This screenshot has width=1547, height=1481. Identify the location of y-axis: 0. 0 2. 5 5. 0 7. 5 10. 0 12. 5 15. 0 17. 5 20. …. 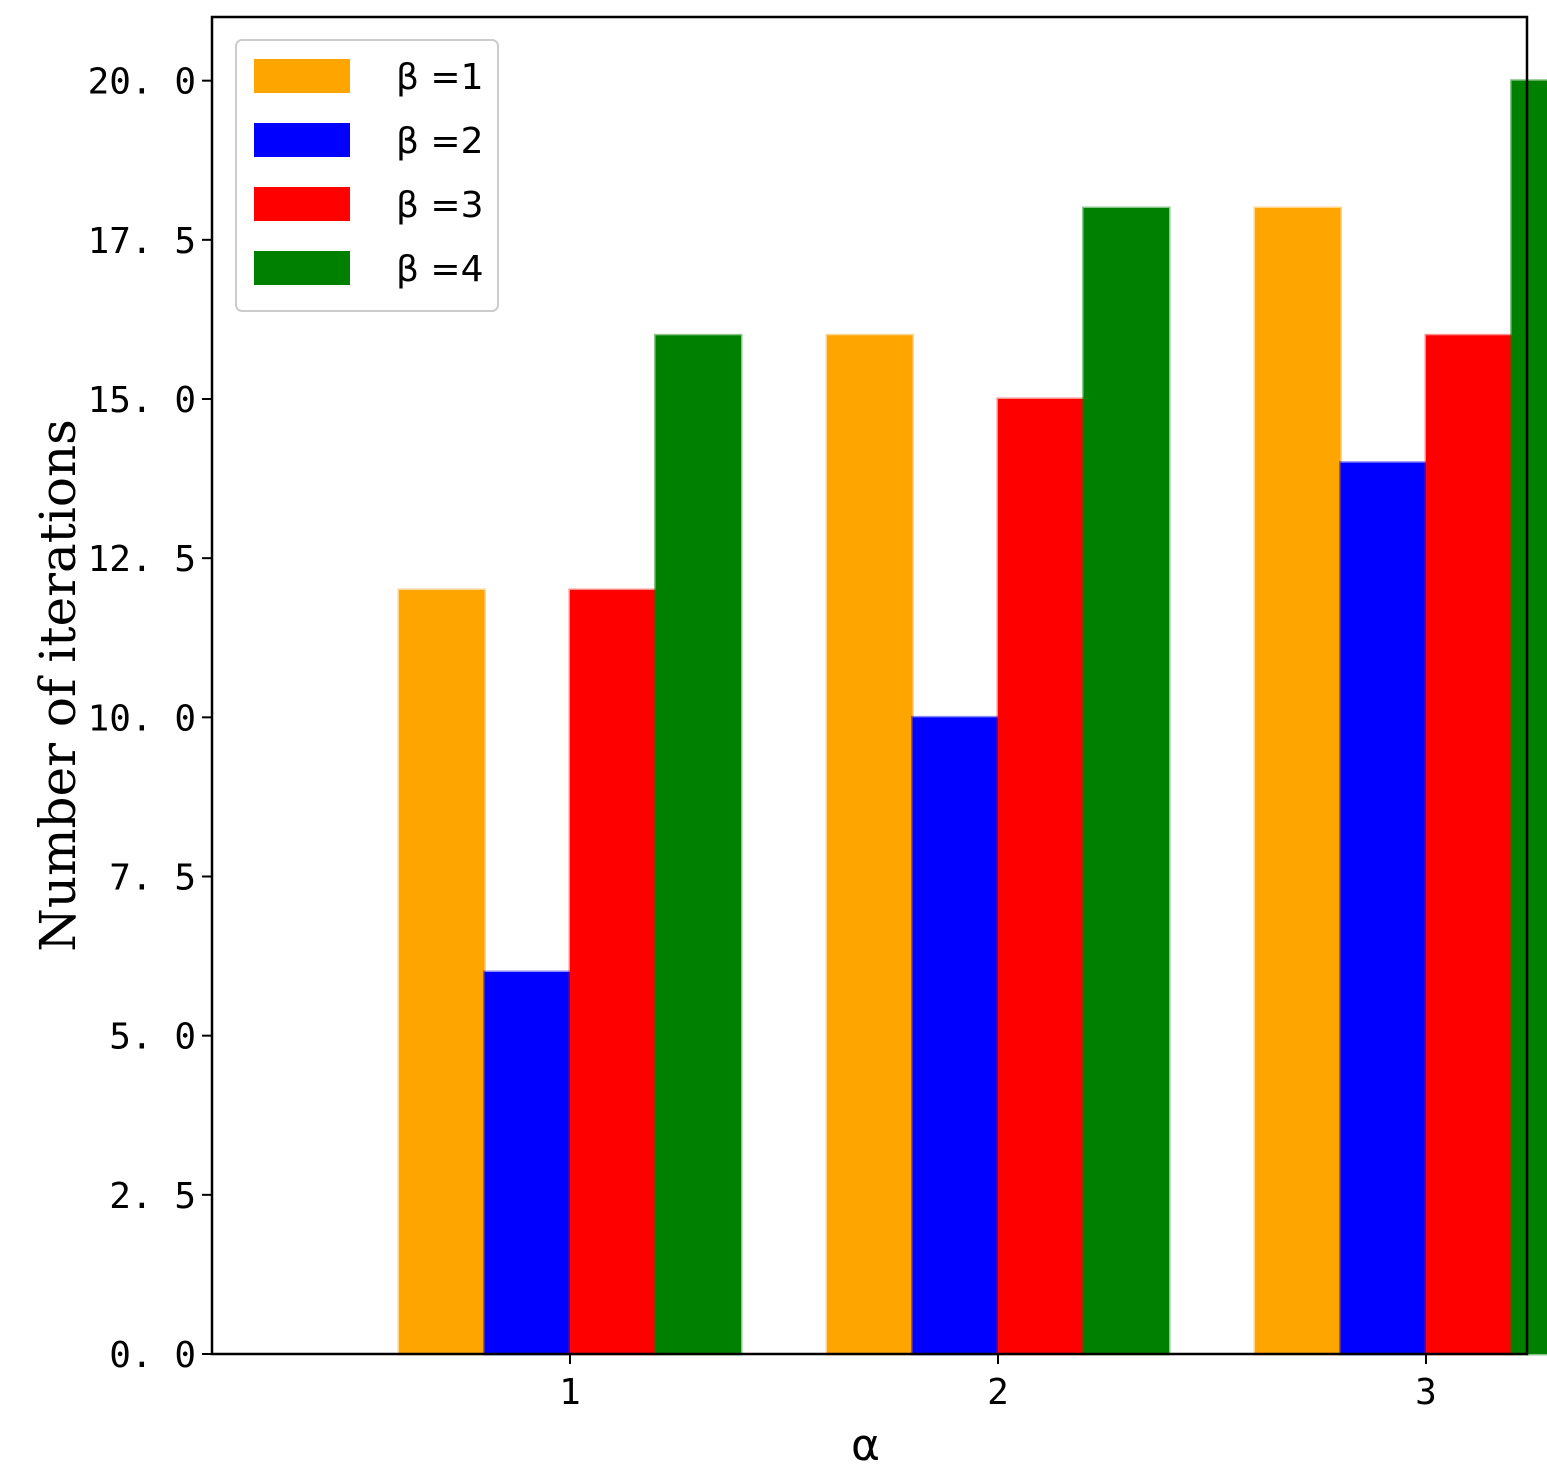
(150, 719).